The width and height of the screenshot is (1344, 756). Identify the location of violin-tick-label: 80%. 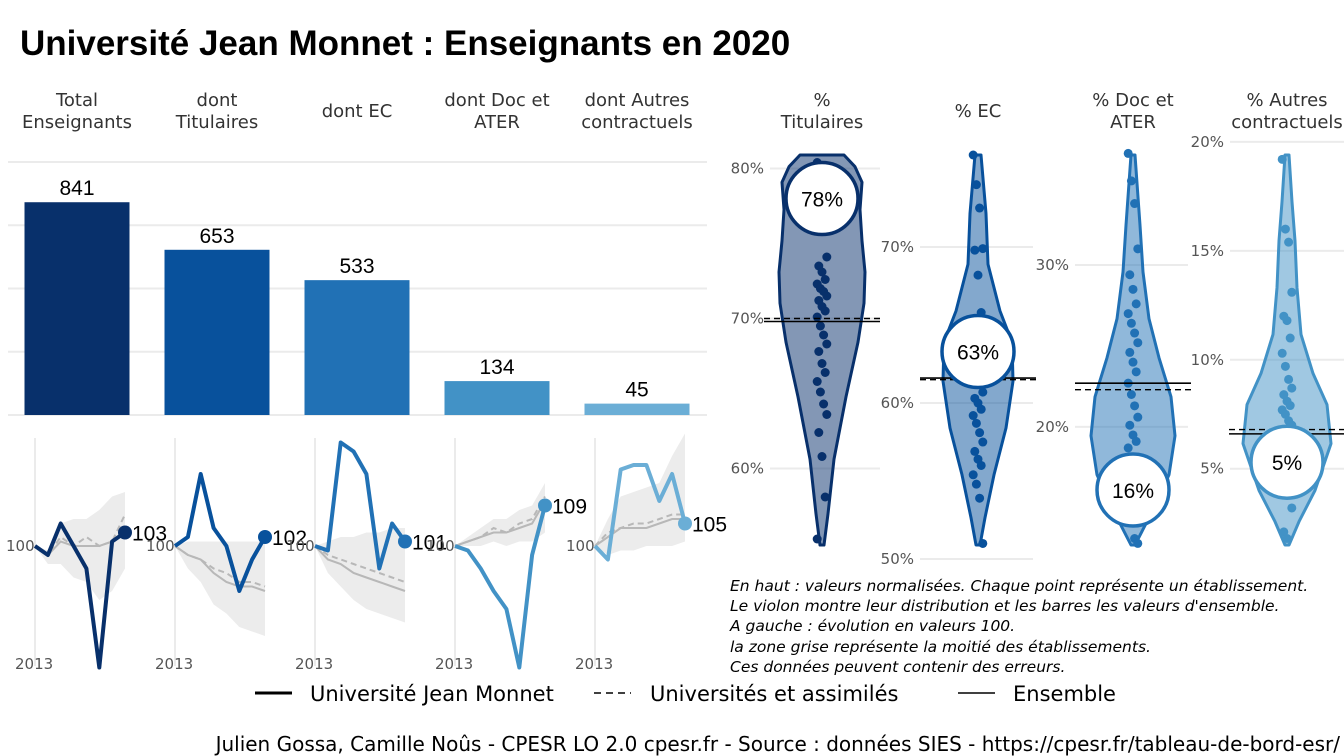
(747, 169).